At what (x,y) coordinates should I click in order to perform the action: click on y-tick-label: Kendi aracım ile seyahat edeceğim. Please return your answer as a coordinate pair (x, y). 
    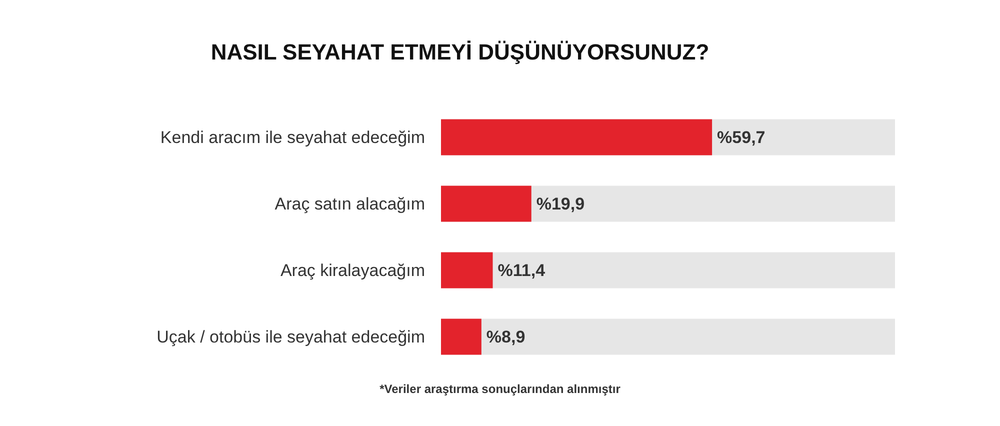
    Looking at the image, I should click on (292, 137).